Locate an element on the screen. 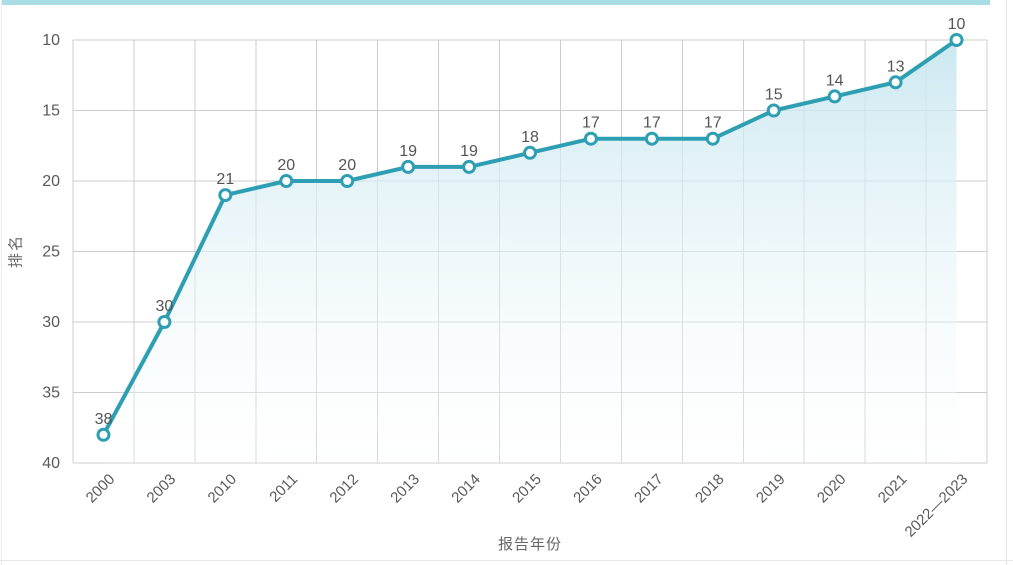 The width and height of the screenshot is (1013, 565). y-axis-title: 排名 is located at coordinates (16, 251).